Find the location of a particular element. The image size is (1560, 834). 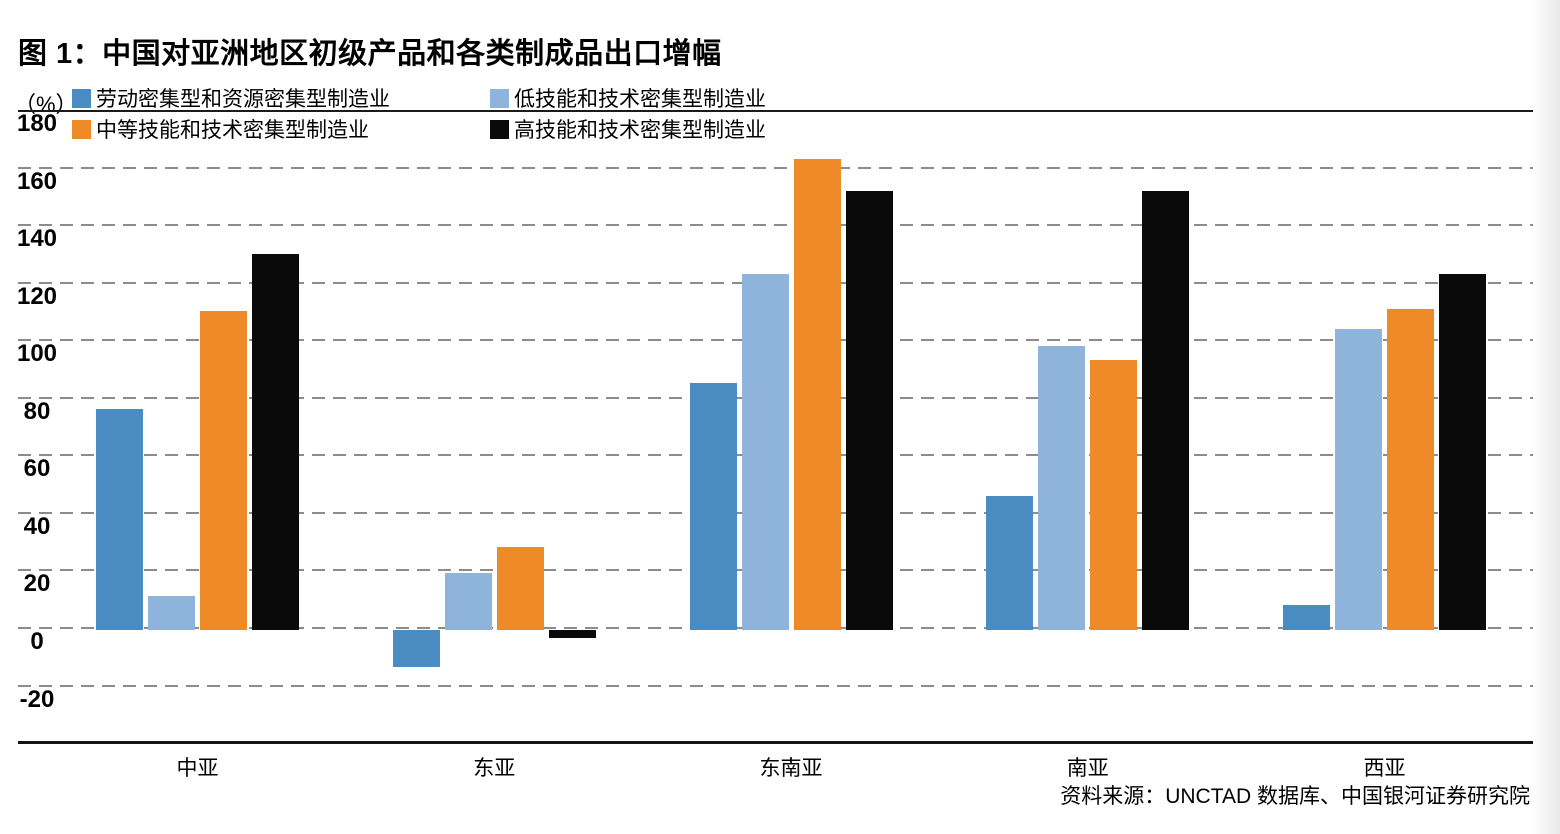

legend-item-high-skill-tech-intensive: 高技能和技术密集型制造业 is located at coordinates (628, 130).